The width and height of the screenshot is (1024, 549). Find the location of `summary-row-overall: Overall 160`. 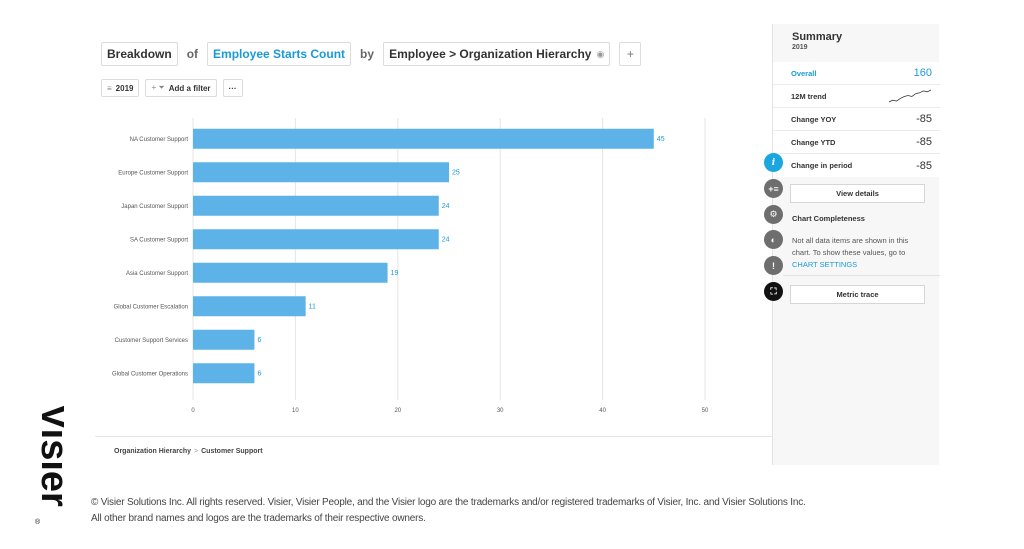

summary-row-overall: Overall 160 is located at coordinates (856, 73).